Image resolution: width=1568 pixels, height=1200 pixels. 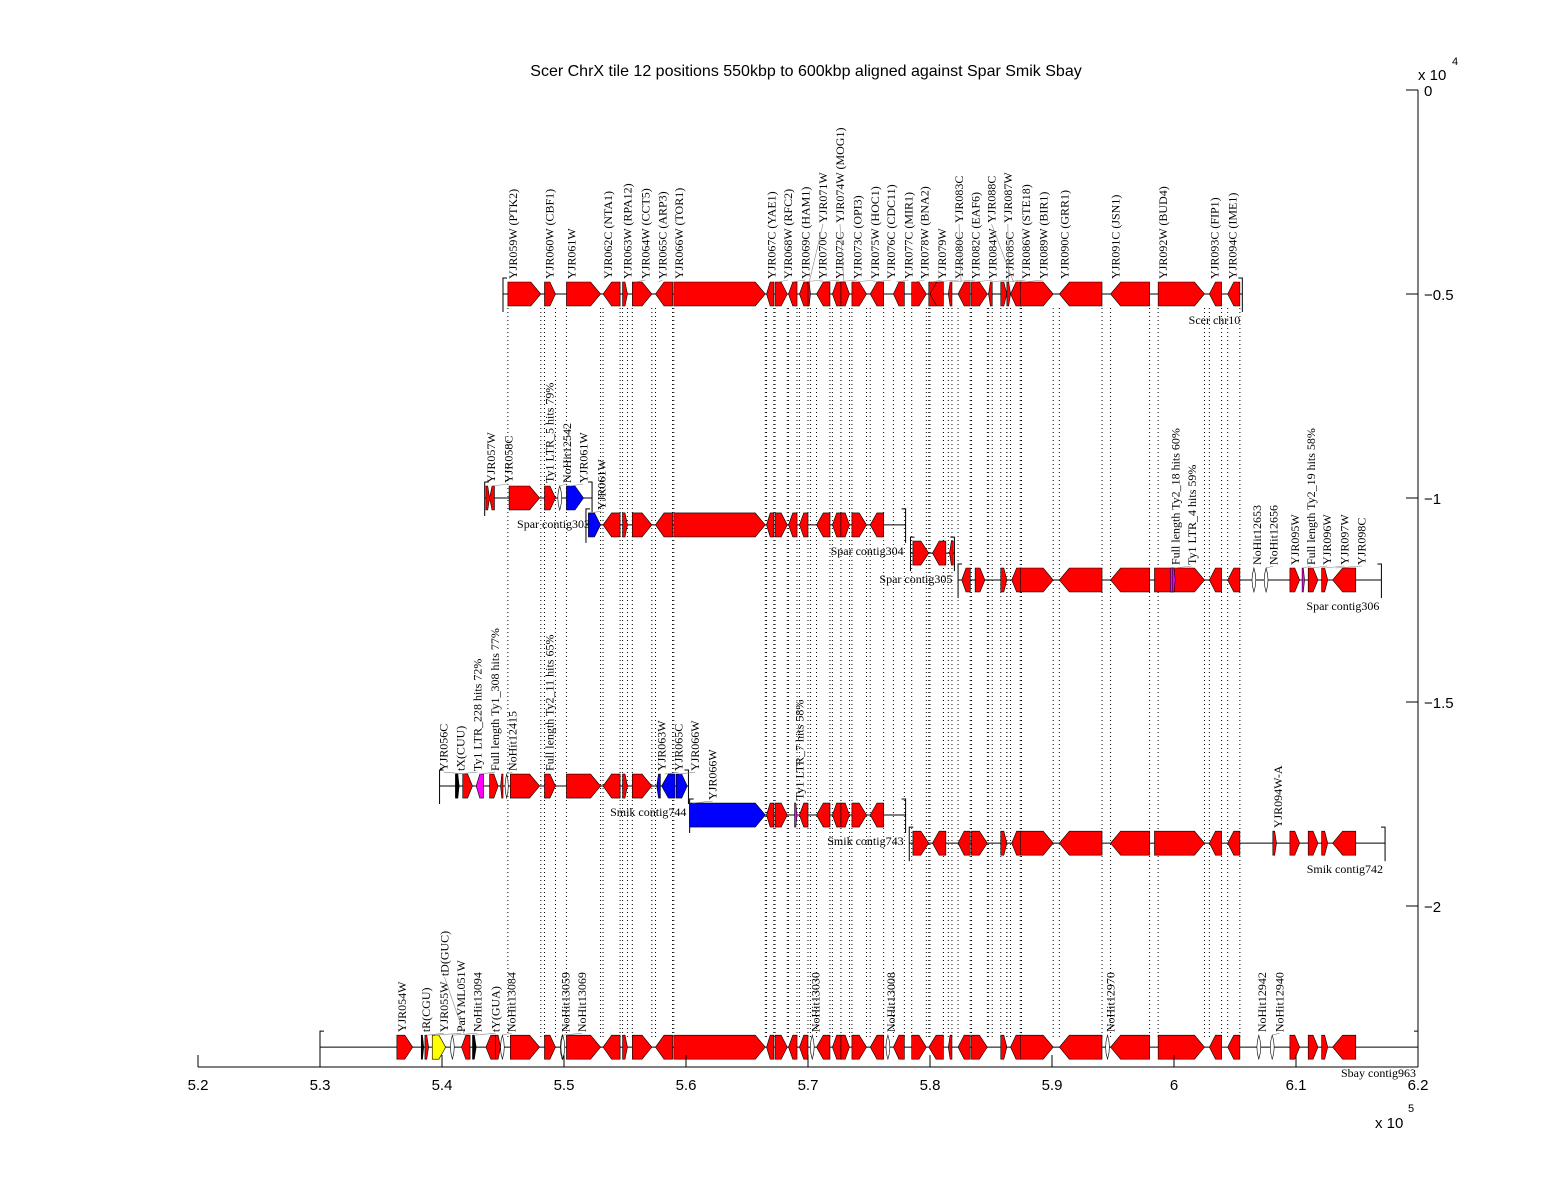 What do you see at coordinates (1327, 539) in the screenshot?
I see `gene-label: YJR096W` at bounding box center [1327, 539].